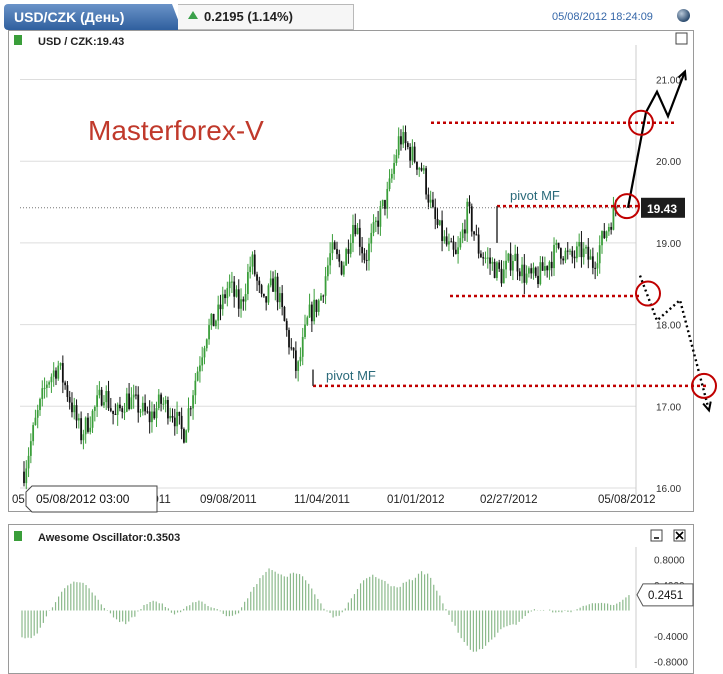 This screenshot has width=723, height=674. I want to click on close-icon, so click(679, 535).